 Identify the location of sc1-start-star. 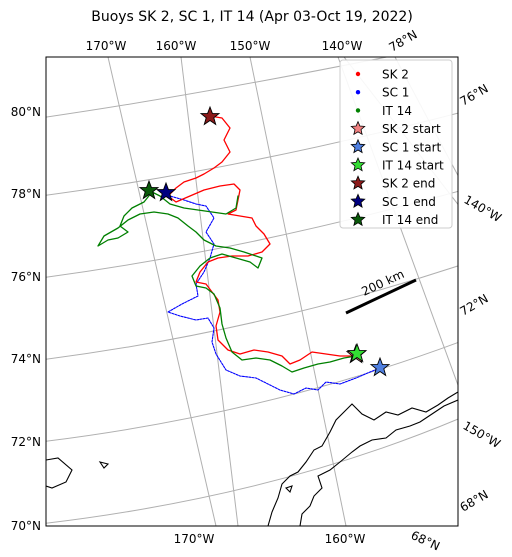
(380, 366).